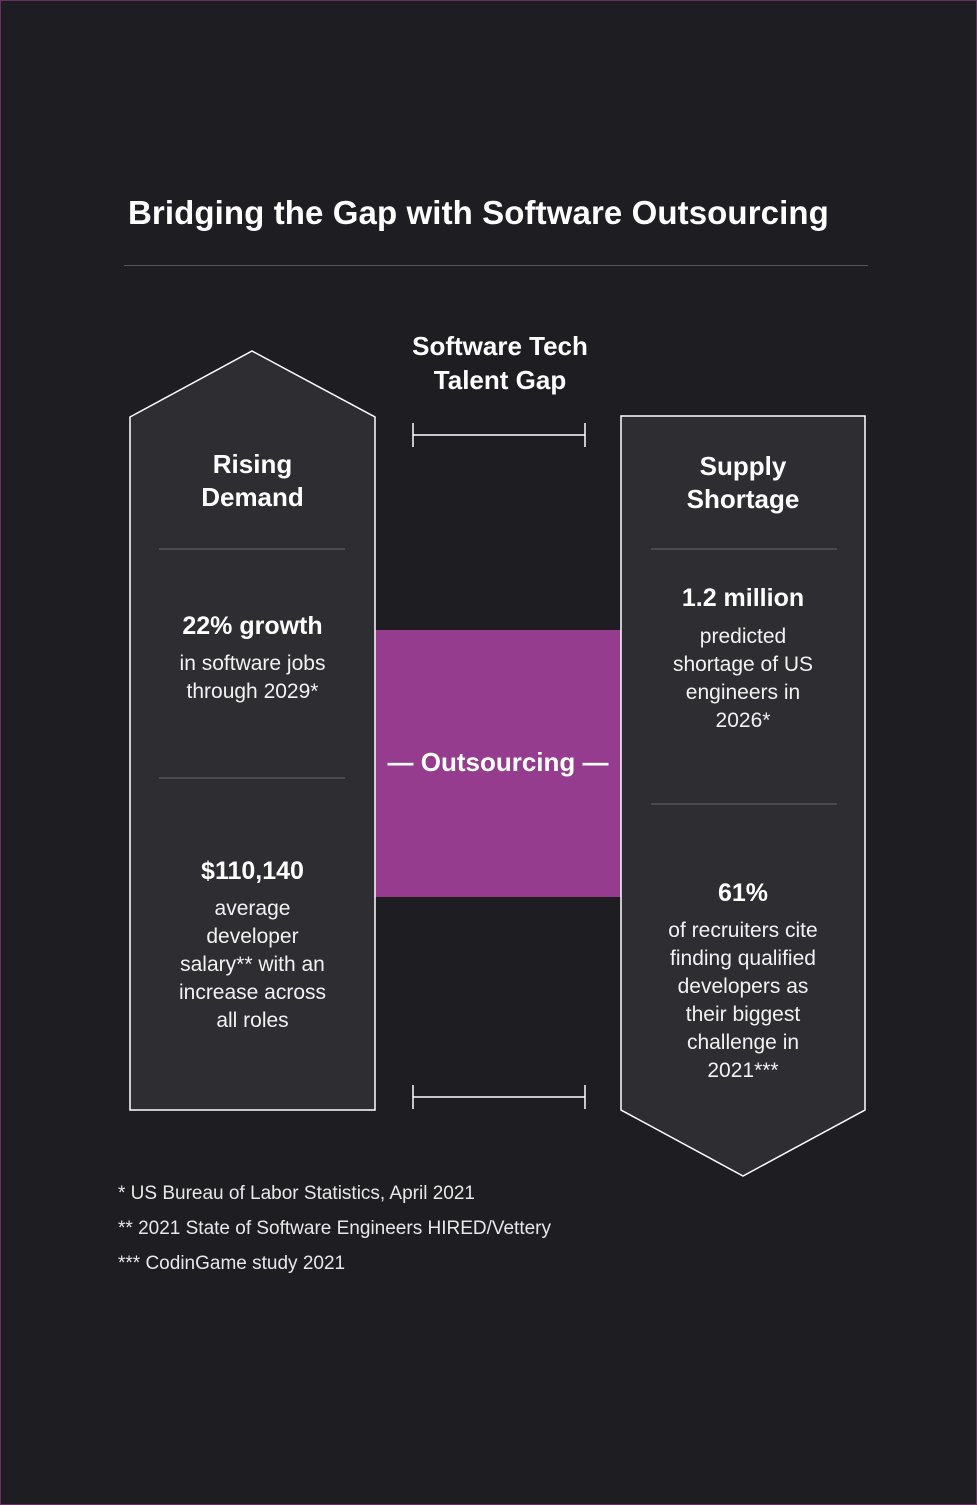 The height and width of the screenshot is (1505, 977). I want to click on recruiter-desc-line: challenge in, so click(743, 1042).